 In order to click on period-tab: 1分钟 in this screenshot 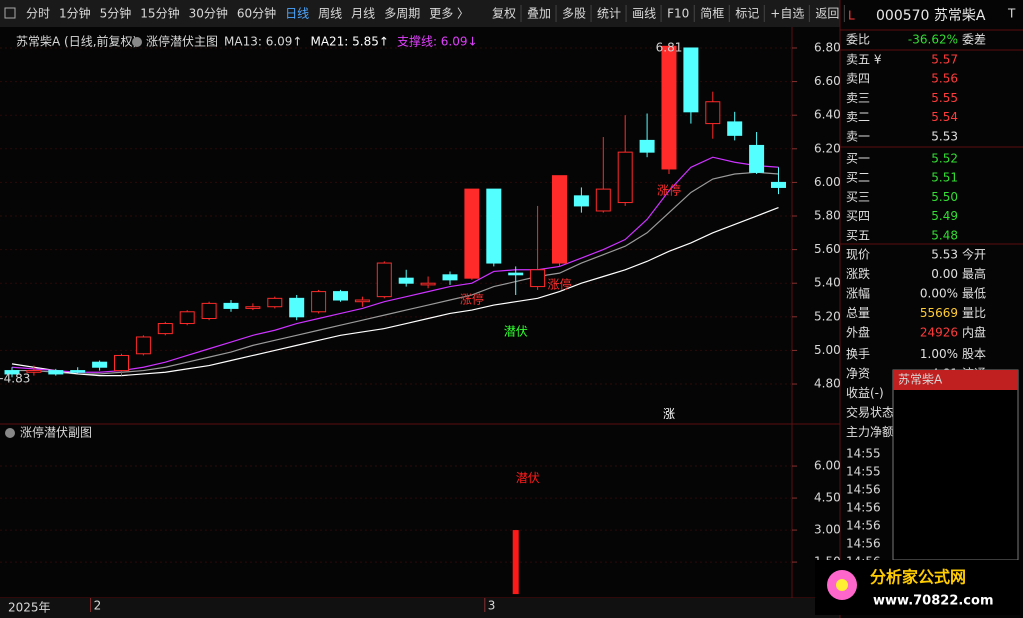, I will do `click(75, 13)`.